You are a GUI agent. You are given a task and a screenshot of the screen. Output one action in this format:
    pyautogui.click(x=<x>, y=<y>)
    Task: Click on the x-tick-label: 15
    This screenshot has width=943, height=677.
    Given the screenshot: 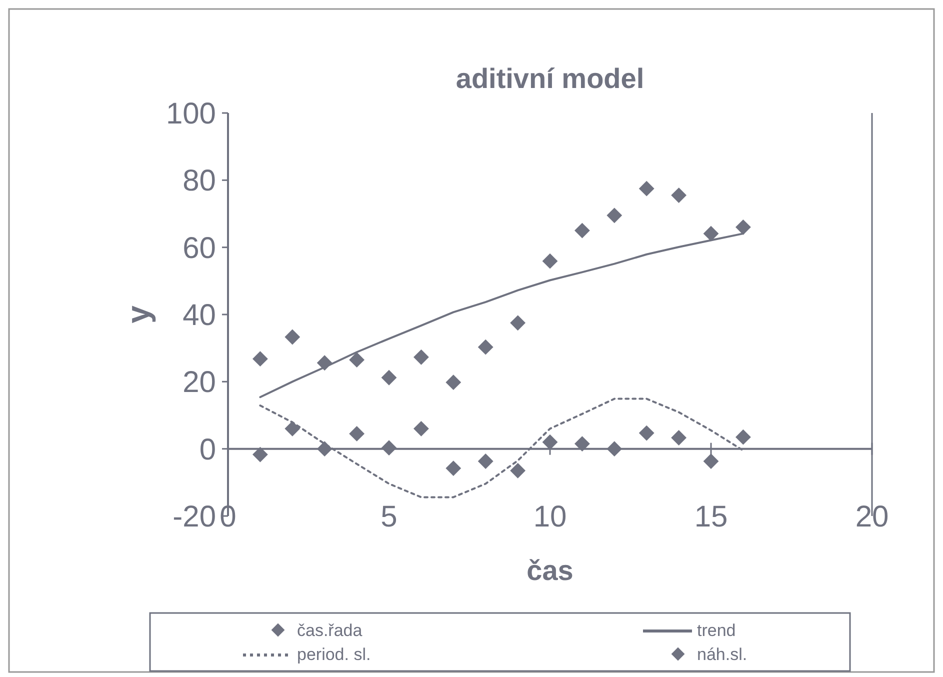 What is the action you would take?
    pyautogui.click(x=711, y=517)
    